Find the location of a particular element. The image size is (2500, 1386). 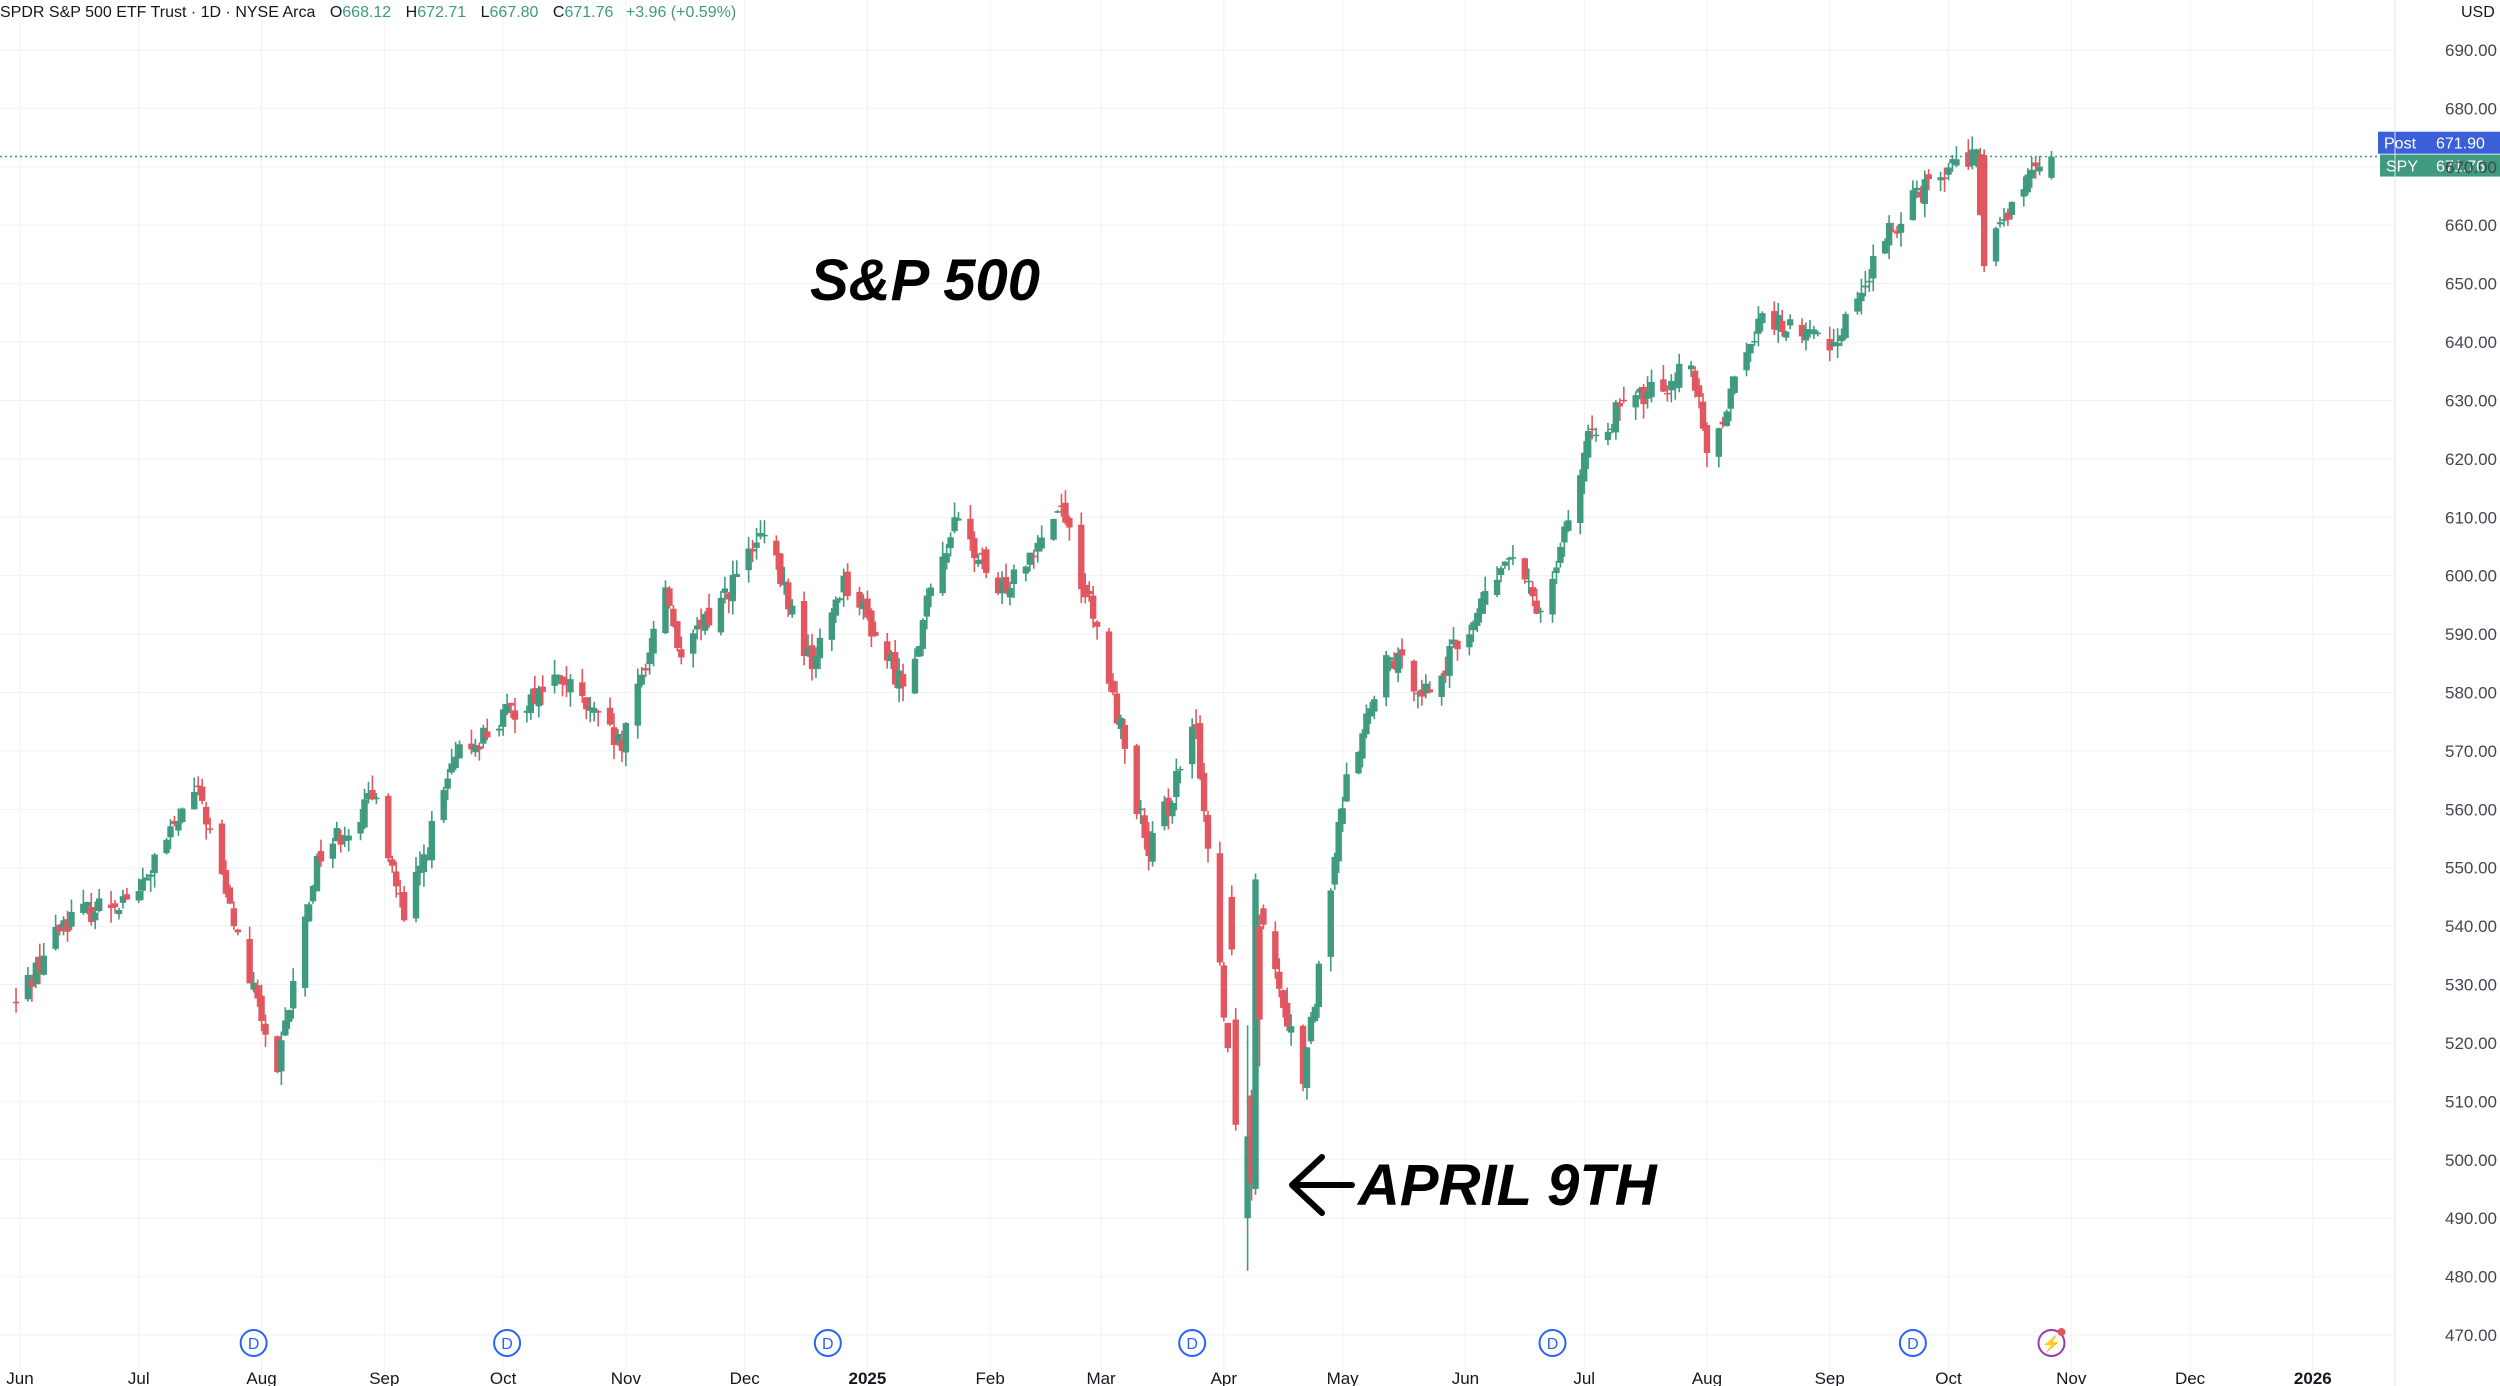

y-tick-label: 650.00 is located at coordinates (2471, 284).